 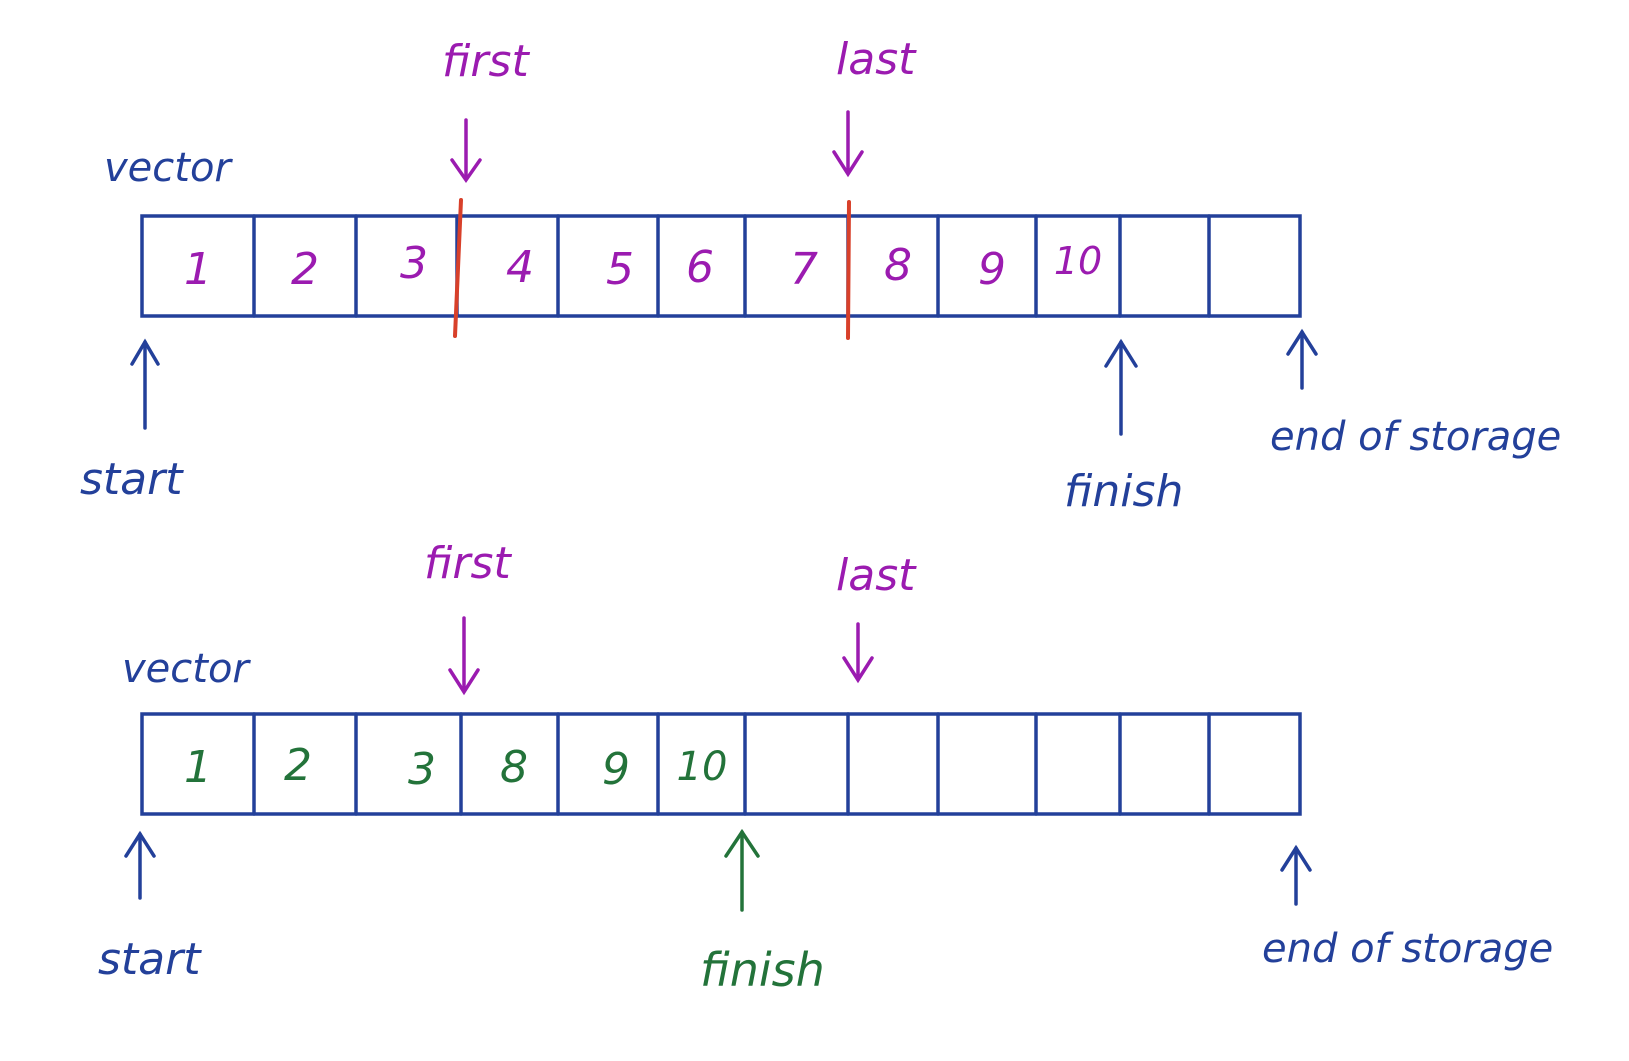 What do you see at coordinates (458, 268) in the screenshot?
I see `first-range-marker` at bounding box center [458, 268].